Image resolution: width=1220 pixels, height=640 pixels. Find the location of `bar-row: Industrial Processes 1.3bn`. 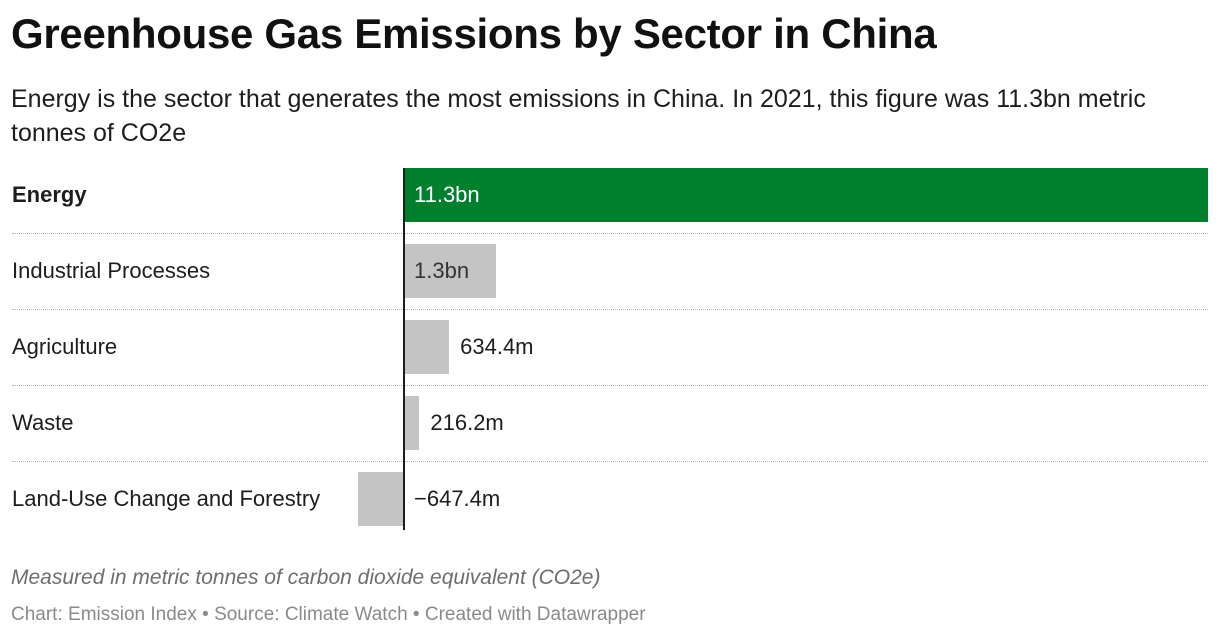

bar-row: Industrial Processes 1.3bn is located at coordinates (610, 282).